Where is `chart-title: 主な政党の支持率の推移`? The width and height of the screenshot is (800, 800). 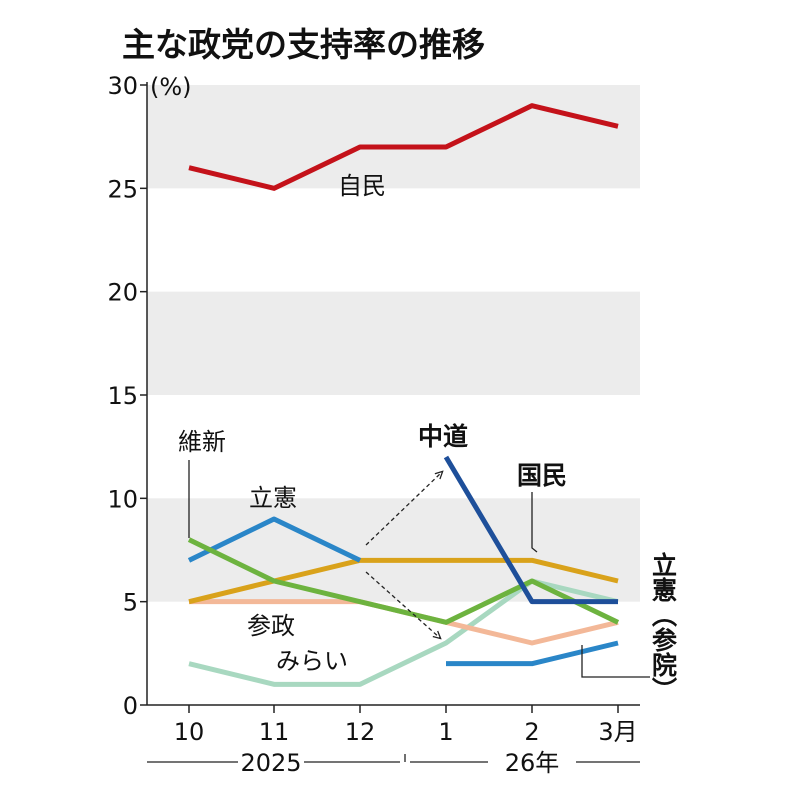
chart-title: 主な政党の支持率の推移 is located at coordinates (303, 44).